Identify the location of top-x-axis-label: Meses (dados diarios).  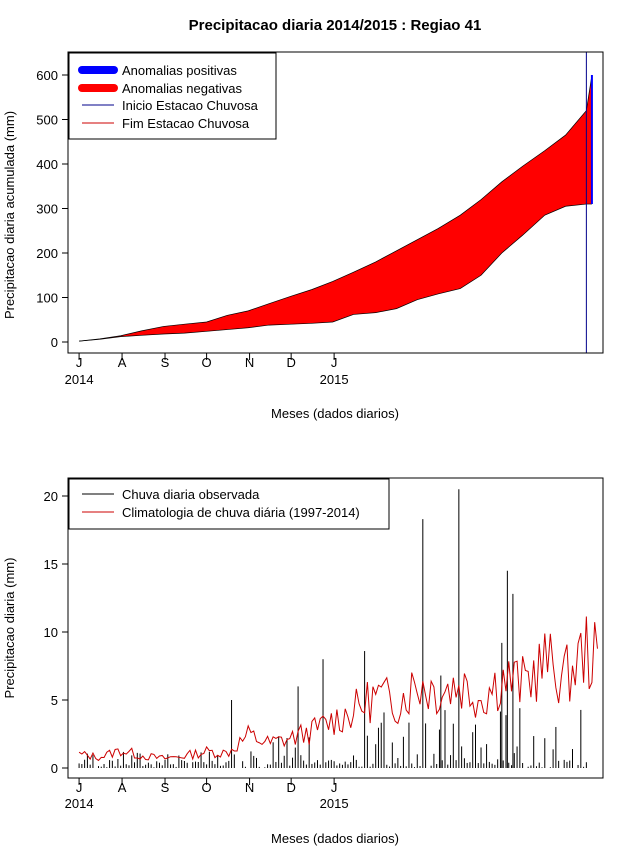
(335, 413).